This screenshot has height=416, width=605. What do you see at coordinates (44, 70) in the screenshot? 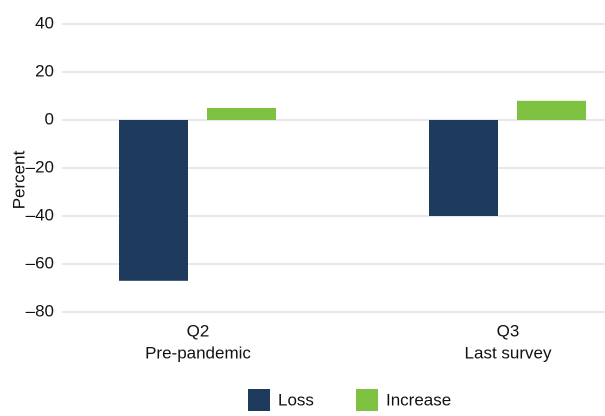
I see `y-tick-label: 20` at bounding box center [44, 70].